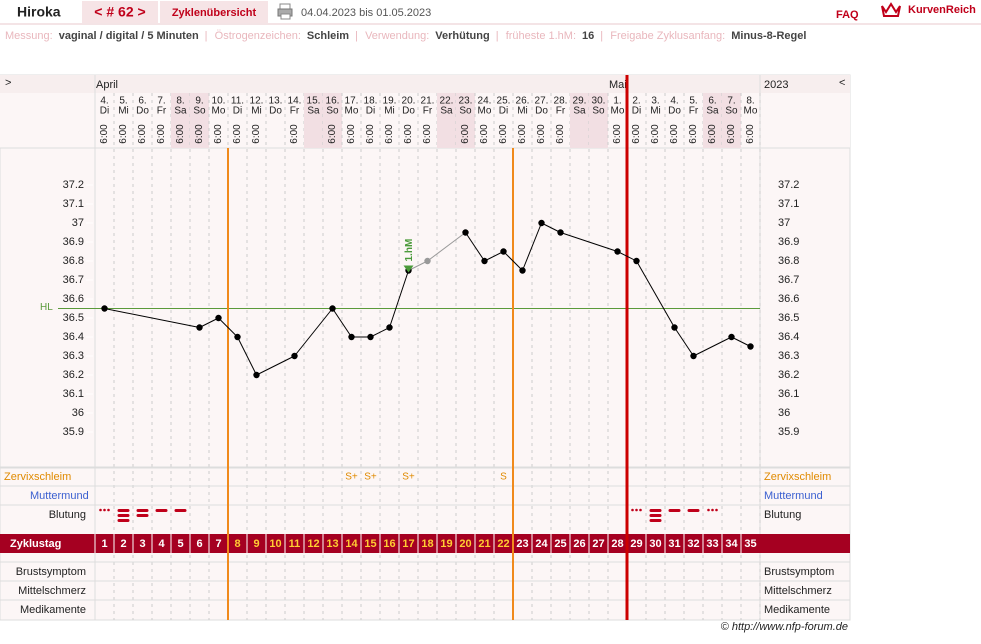 The height and width of the screenshot is (644, 981). I want to click on weekday: Sa, so click(446, 111).